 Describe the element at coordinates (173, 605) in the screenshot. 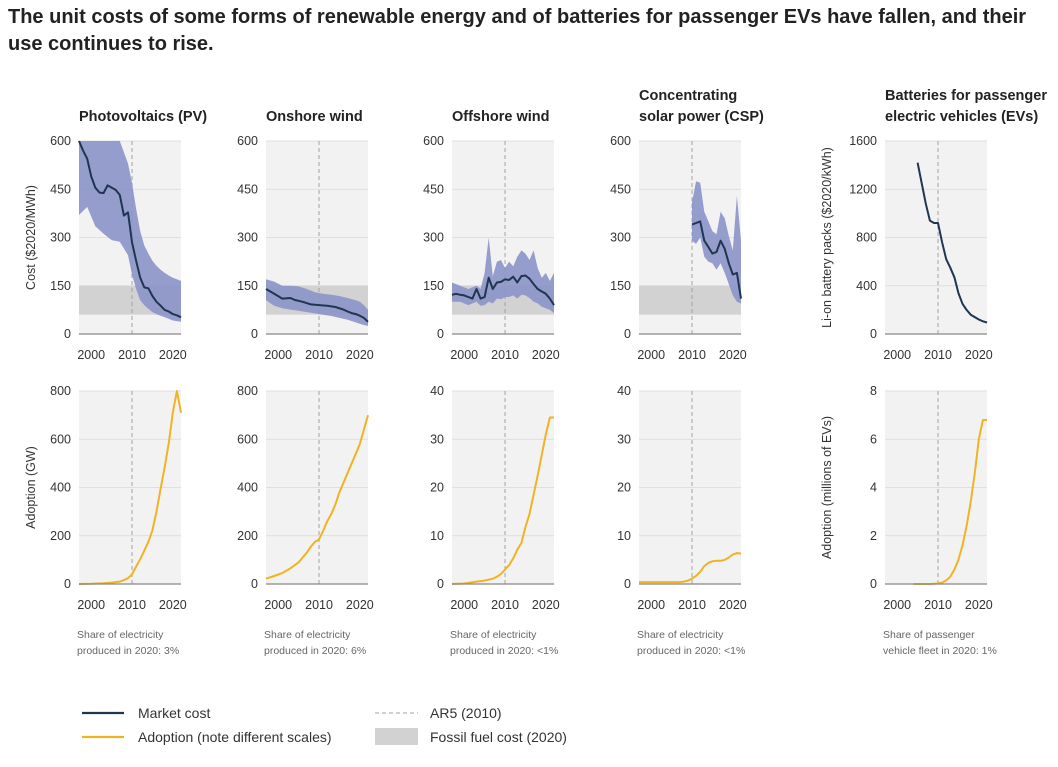

I see `pv-adoption-xtick-label: 2020` at that location.